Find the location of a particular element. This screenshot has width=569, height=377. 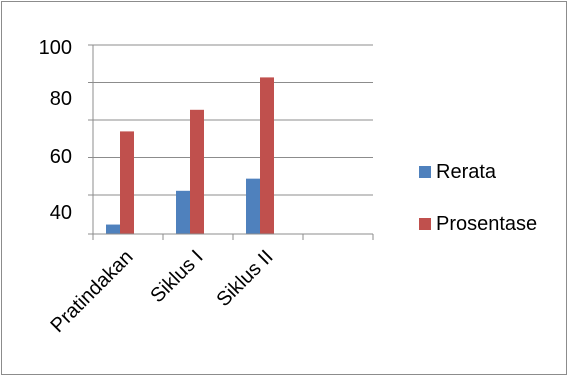

legend-label-prosentase: Prosentase is located at coordinates (486, 224).